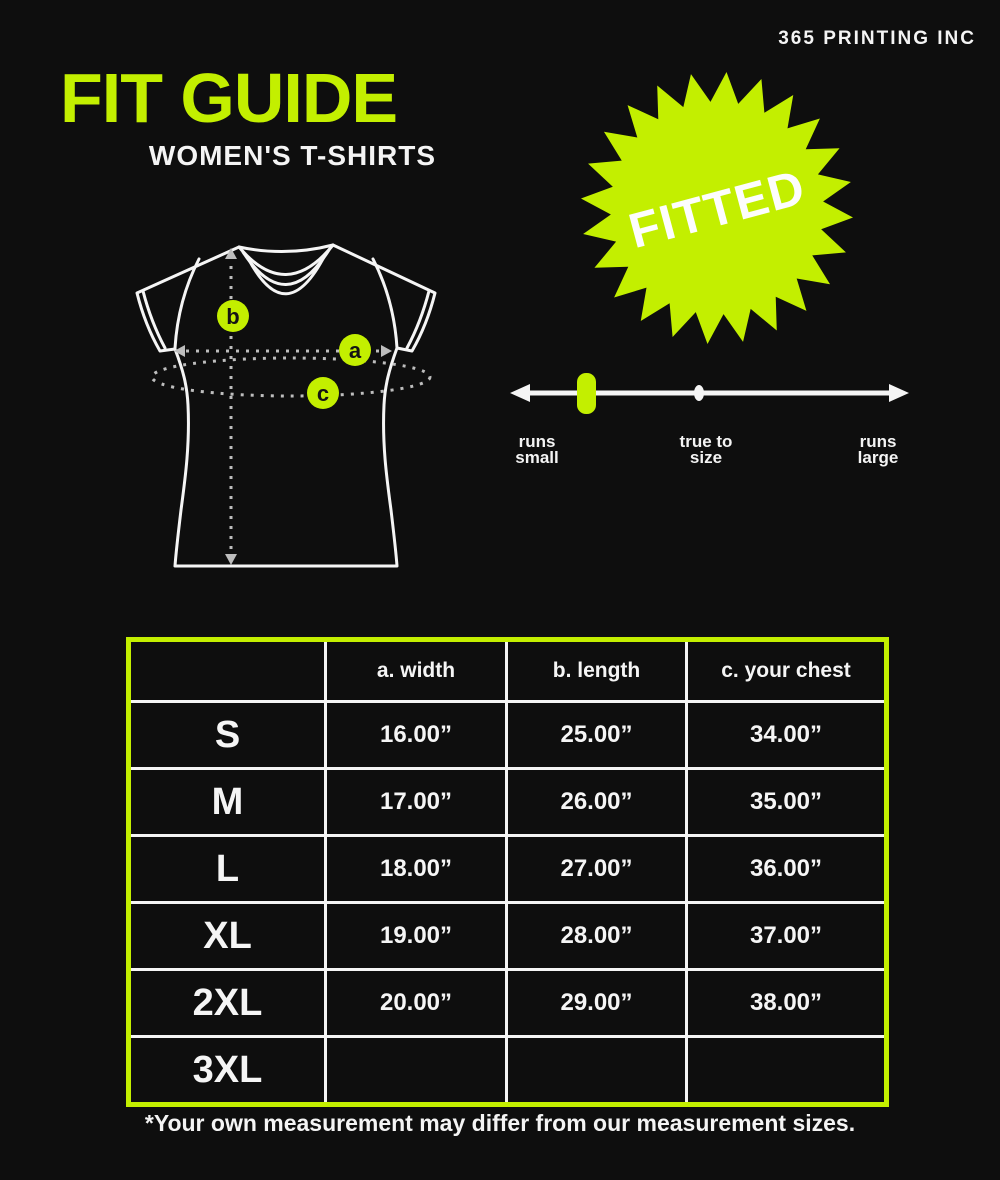 Image resolution: width=1000 pixels, height=1180 pixels. What do you see at coordinates (586, 393) in the screenshot?
I see `fit-scale-indicator` at bounding box center [586, 393].